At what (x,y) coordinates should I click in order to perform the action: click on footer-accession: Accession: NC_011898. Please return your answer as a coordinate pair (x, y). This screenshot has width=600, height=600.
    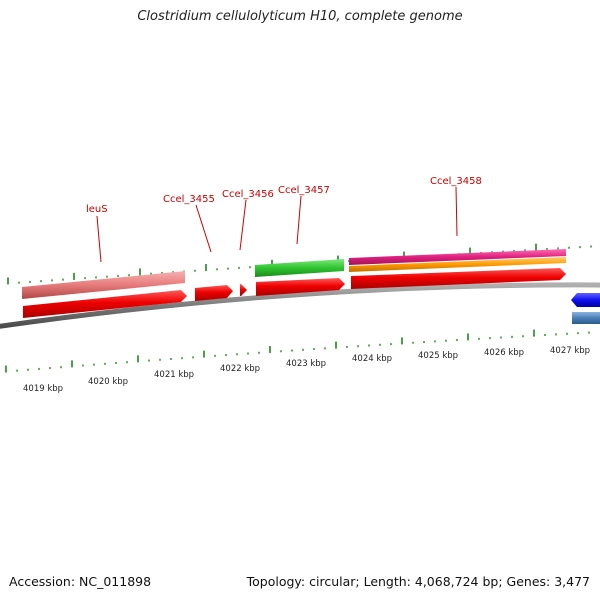
    Looking at the image, I should click on (80, 581).